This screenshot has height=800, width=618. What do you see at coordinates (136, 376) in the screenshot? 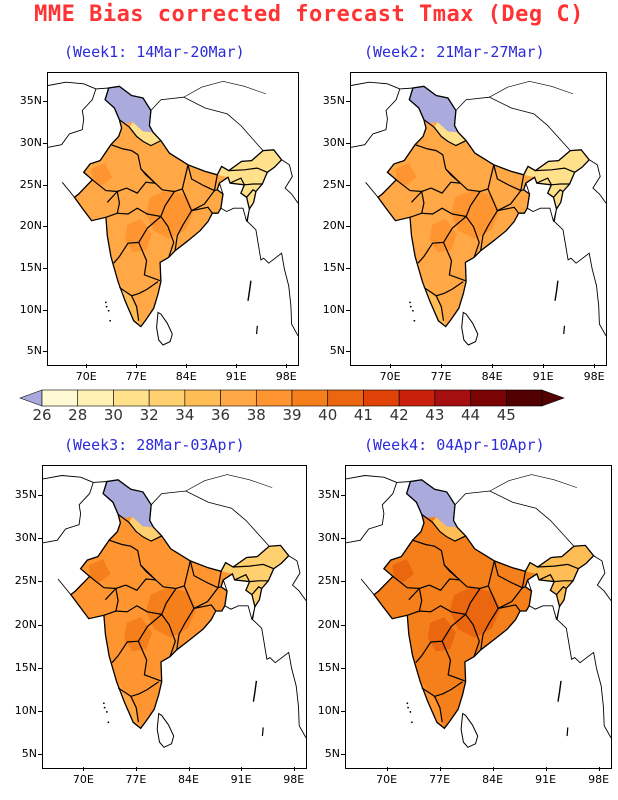
I see `lon-tick-label: 77E` at bounding box center [136, 376].